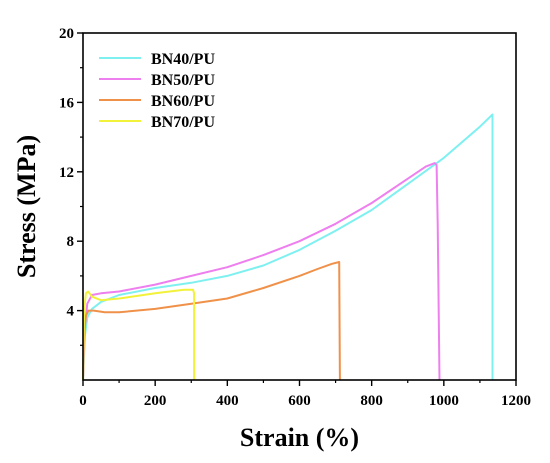 This screenshot has width=550, height=463. I want to click on x-tick-label-2: 400, so click(227, 401).